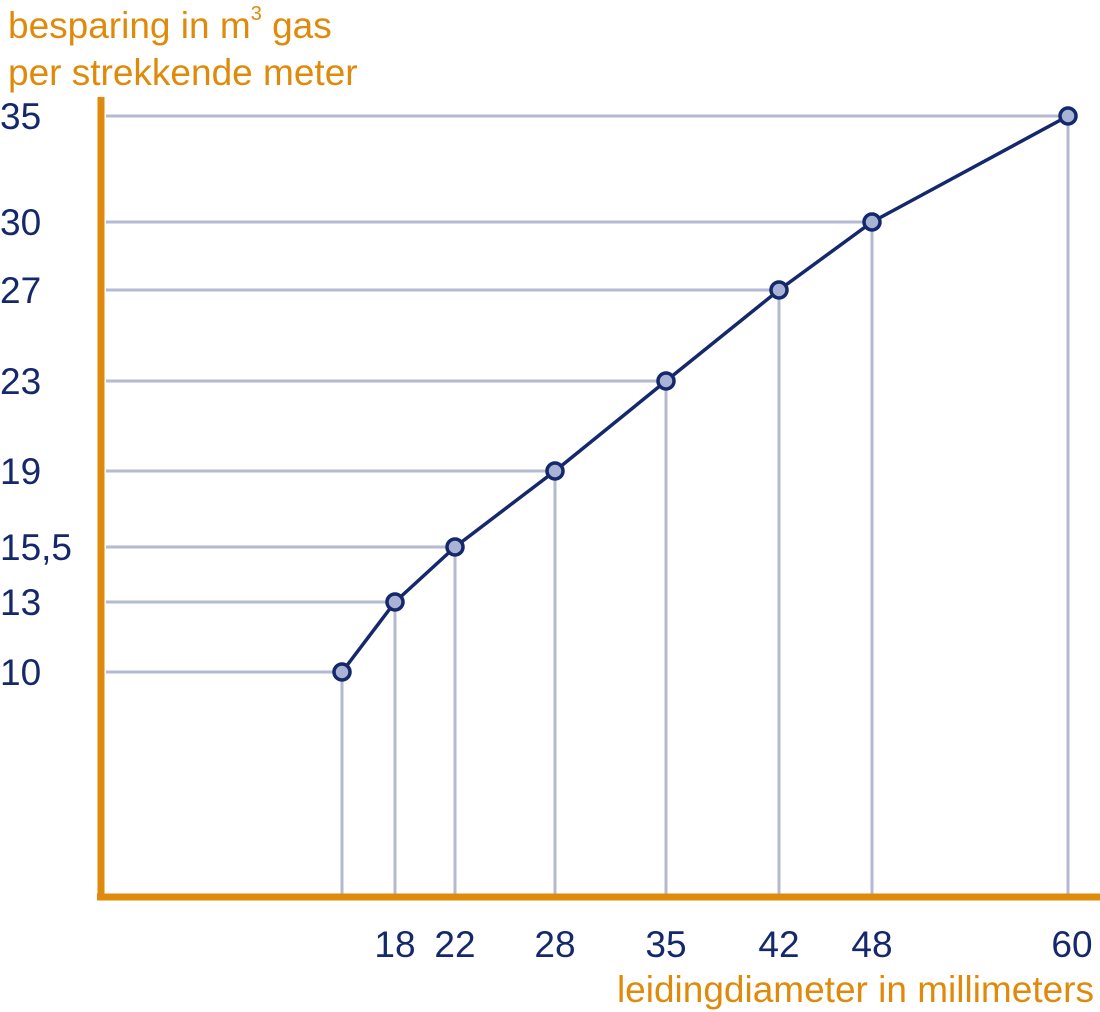 The height and width of the screenshot is (1012, 1100). What do you see at coordinates (170, 24) in the screenshot?
I see `y-axis-label-line-1: besparing in m3 gas` at bounding box center [170, 24].